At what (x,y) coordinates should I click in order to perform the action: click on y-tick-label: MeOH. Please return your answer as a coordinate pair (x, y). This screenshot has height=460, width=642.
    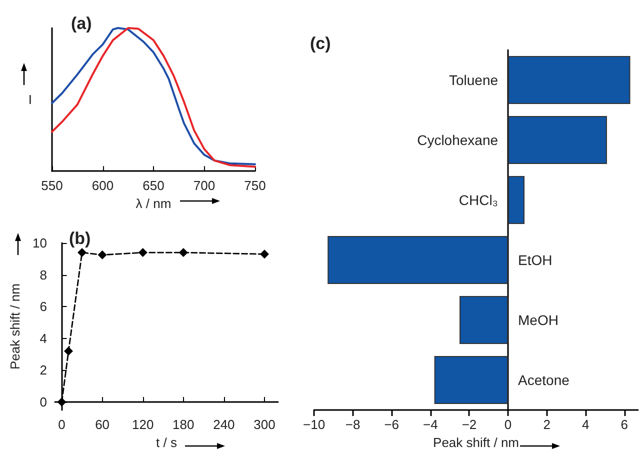
    Looking at the image, I should click on (538, 320).